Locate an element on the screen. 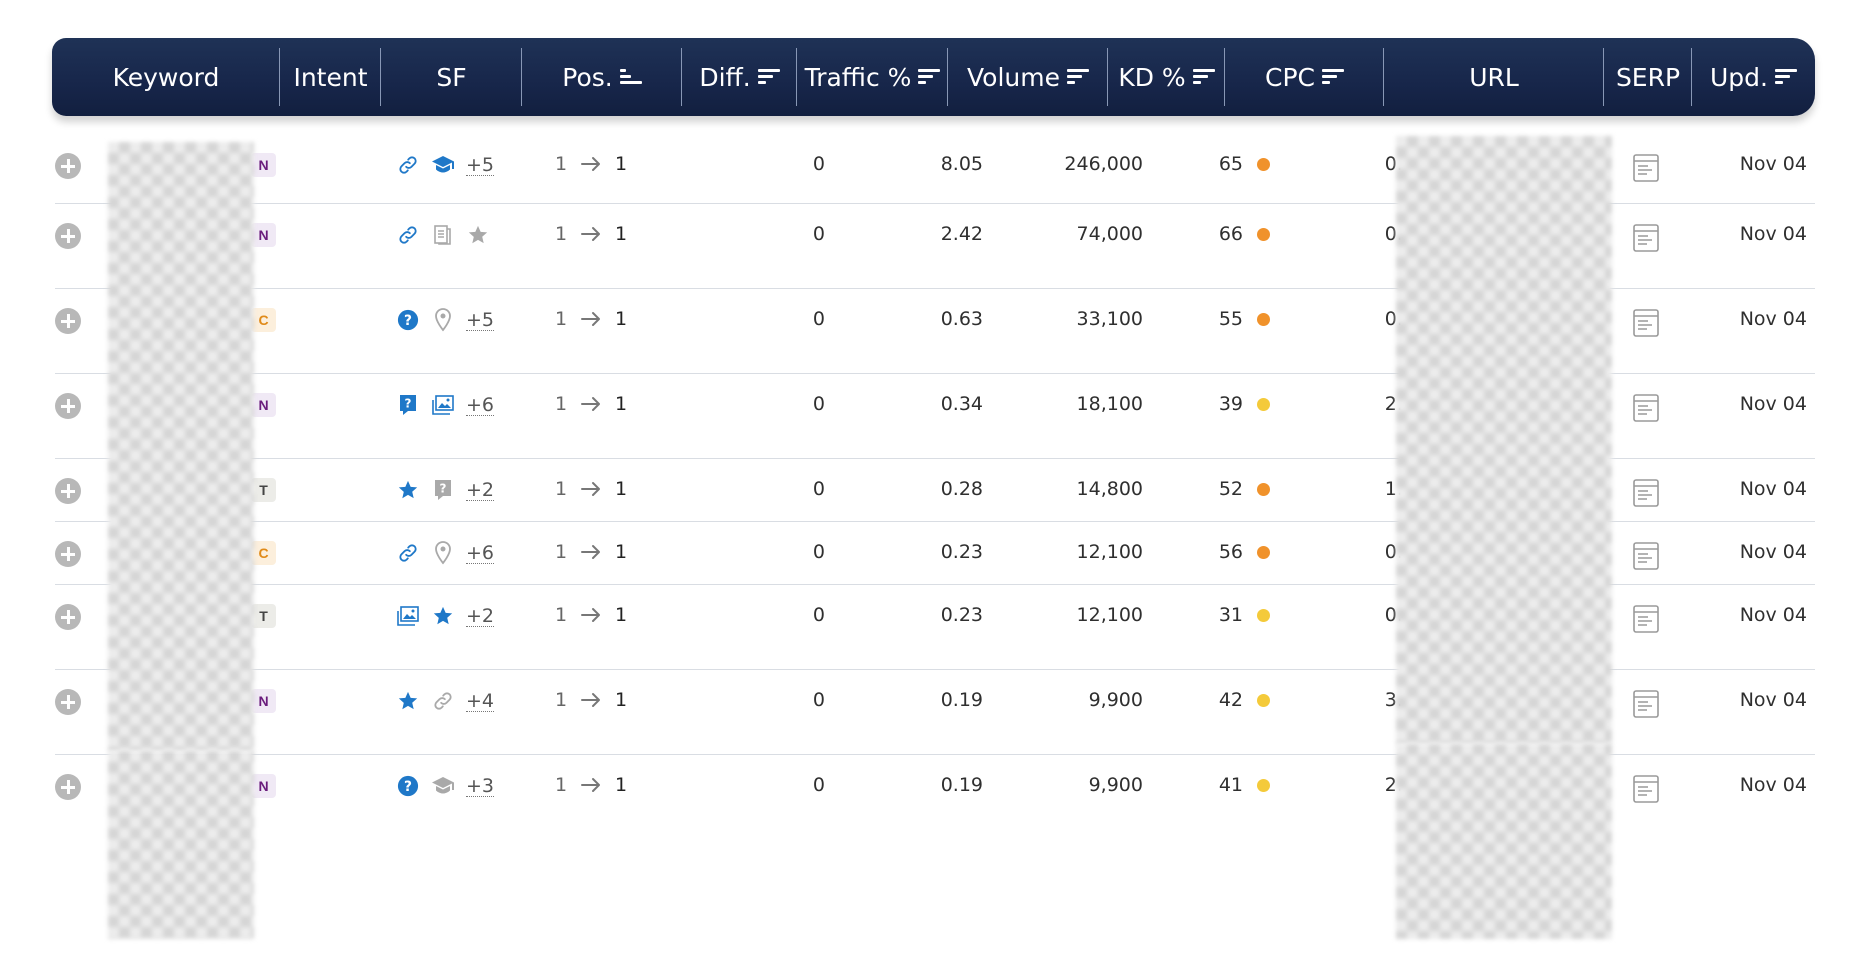 The height and width of the screenshot is (969, 1855). column-header-sf: SF is located at coordinates (451, 77).